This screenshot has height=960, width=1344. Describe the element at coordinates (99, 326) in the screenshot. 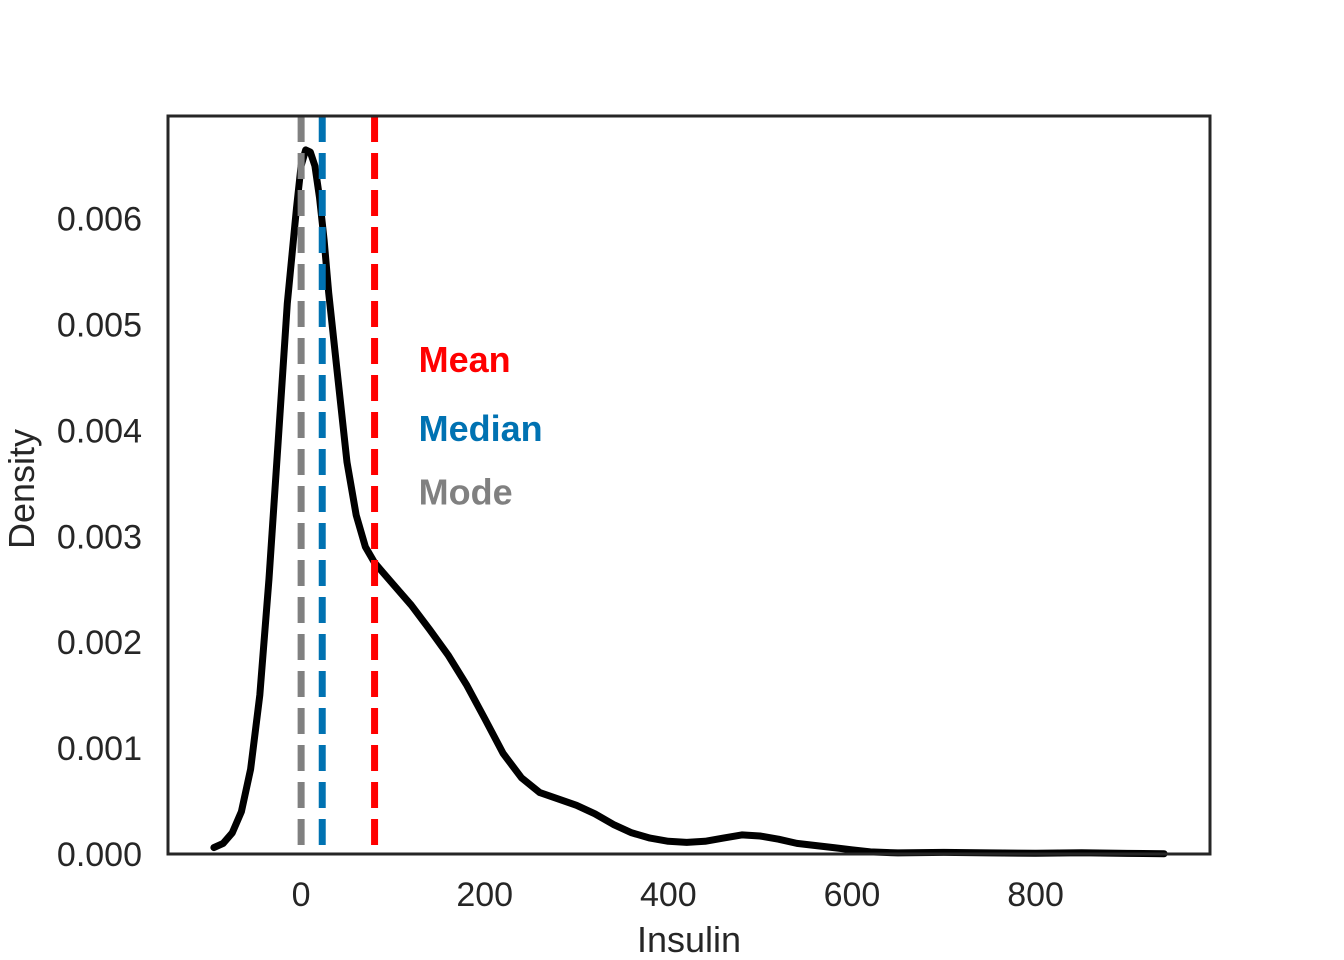

I see `y-tick-label: 0.005` at that location.